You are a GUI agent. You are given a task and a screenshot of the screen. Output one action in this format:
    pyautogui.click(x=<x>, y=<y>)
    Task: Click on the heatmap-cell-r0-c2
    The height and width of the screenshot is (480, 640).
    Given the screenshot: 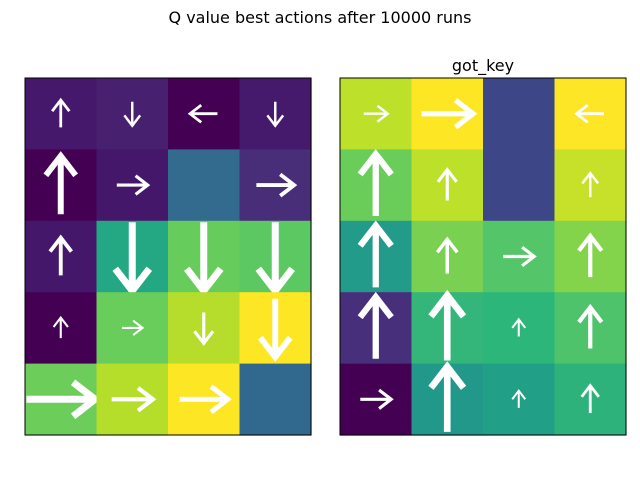 What is the action you would take?
    pyautogui.click(x=519, y=114)
    